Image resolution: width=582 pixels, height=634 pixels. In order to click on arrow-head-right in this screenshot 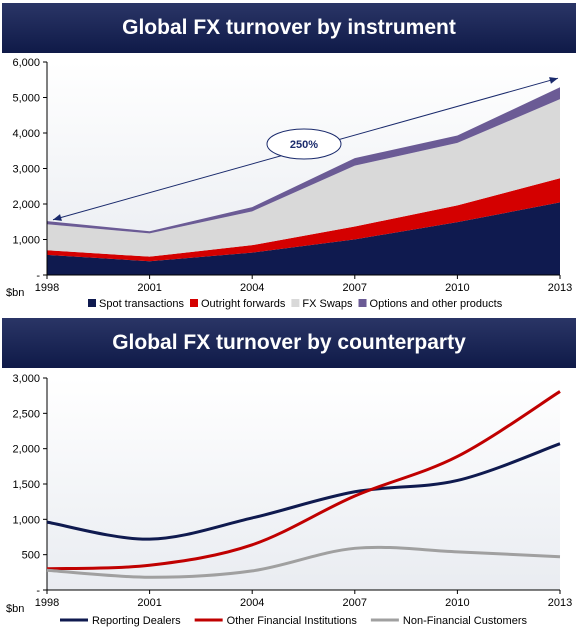, I will do `click(553, 80)`.